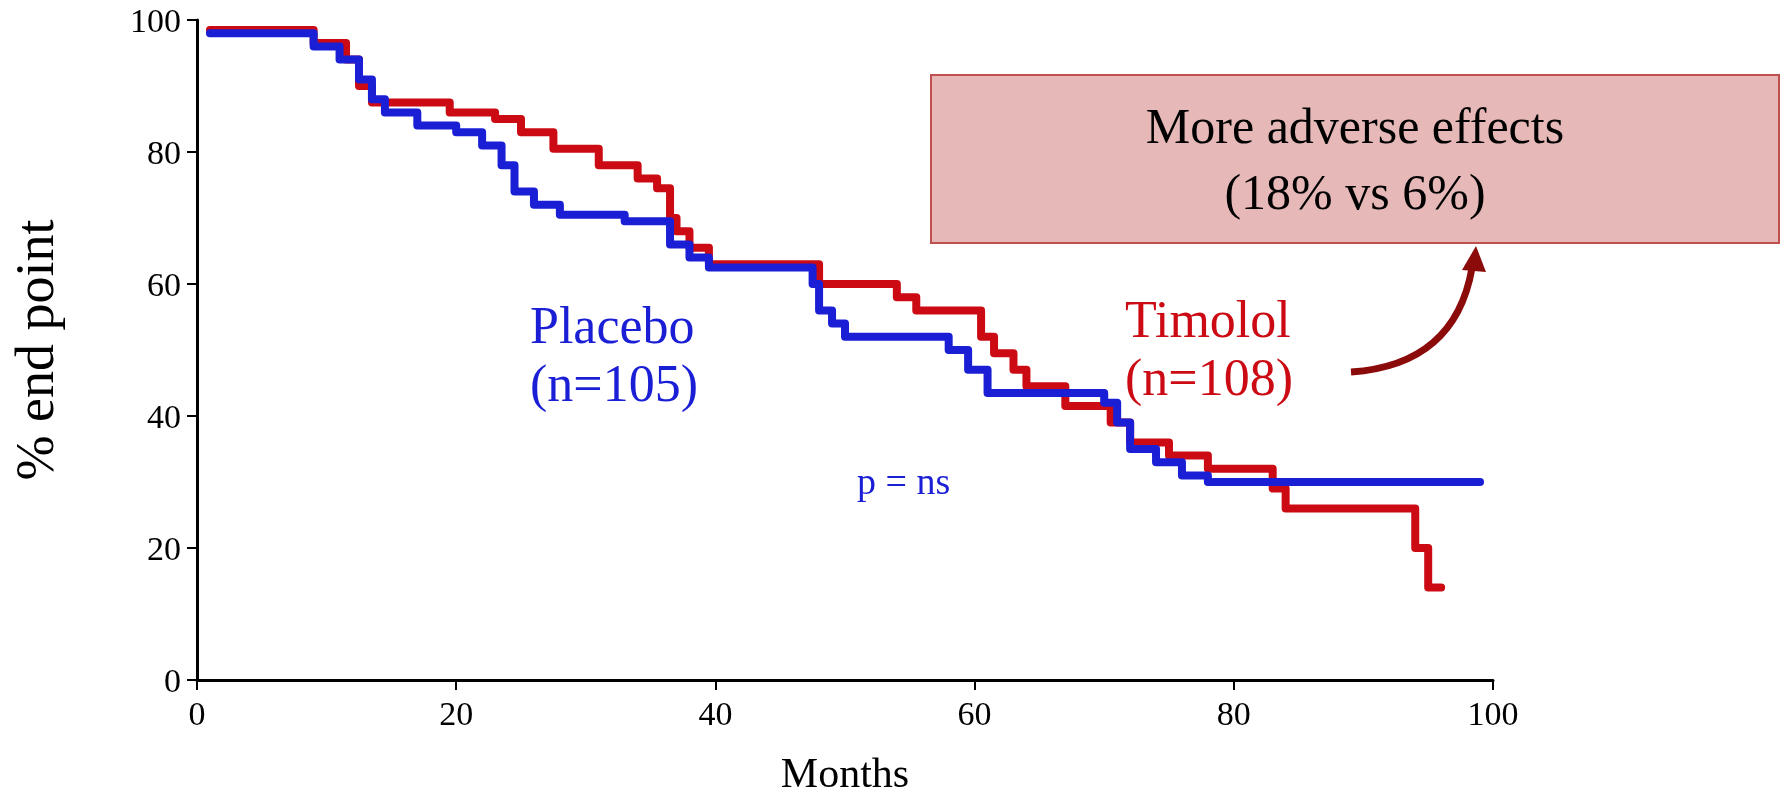 Image resolution: width=1787 pixels, height=812 pixels. Describe the element at coordinates (1233, 713) in the screenshot. I see `x-tick-label: 80` at that location.